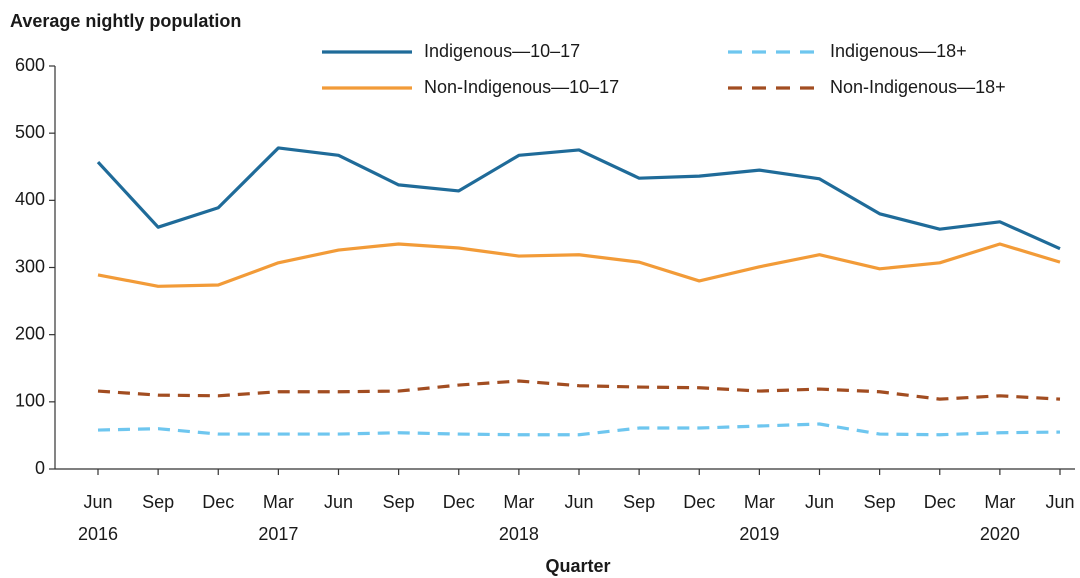 This screenshot has width=1080, height=578. I want to click on y-tick-label: 200, so click(30, 333).